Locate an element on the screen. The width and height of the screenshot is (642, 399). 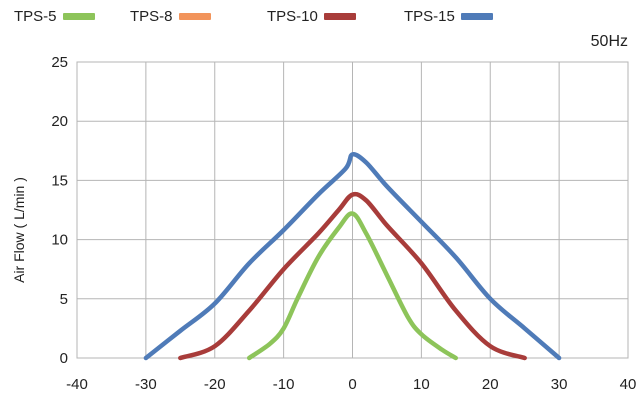
legend-label: TPS-15 is located at coordinates (429, 16).